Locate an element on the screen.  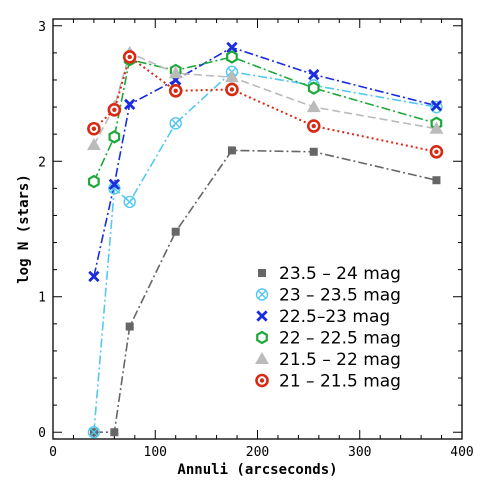
x-tick-label: 300 is located at coordinates (359, 452).